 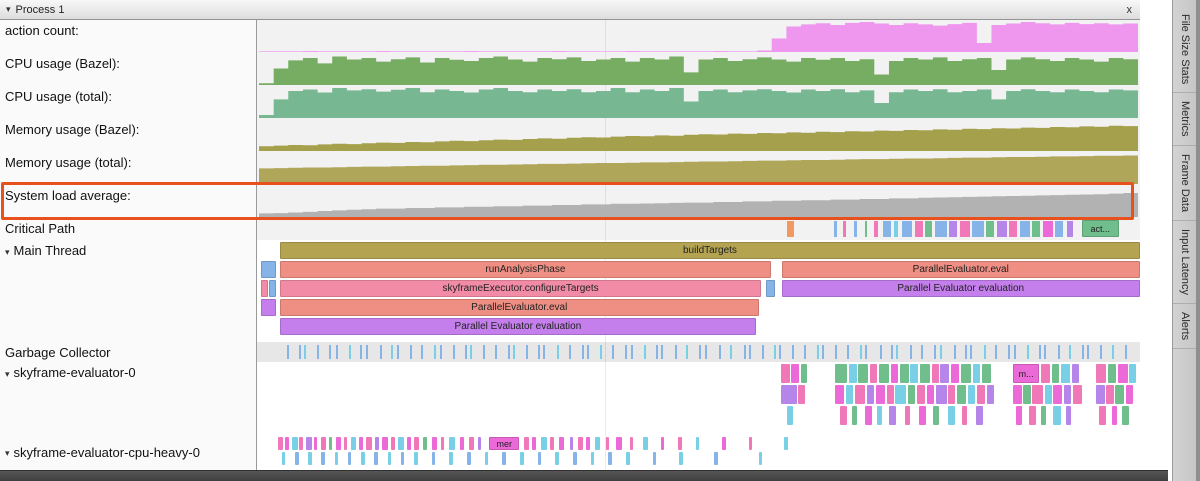 I want to click on slice-mer: mer, so click(x=504, y=443).